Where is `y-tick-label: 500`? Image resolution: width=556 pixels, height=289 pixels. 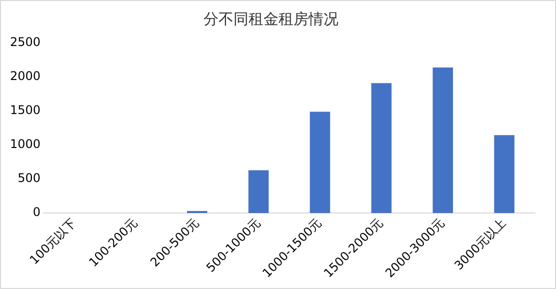 y-tick-label: 500 is located at coordinates (29, 178).